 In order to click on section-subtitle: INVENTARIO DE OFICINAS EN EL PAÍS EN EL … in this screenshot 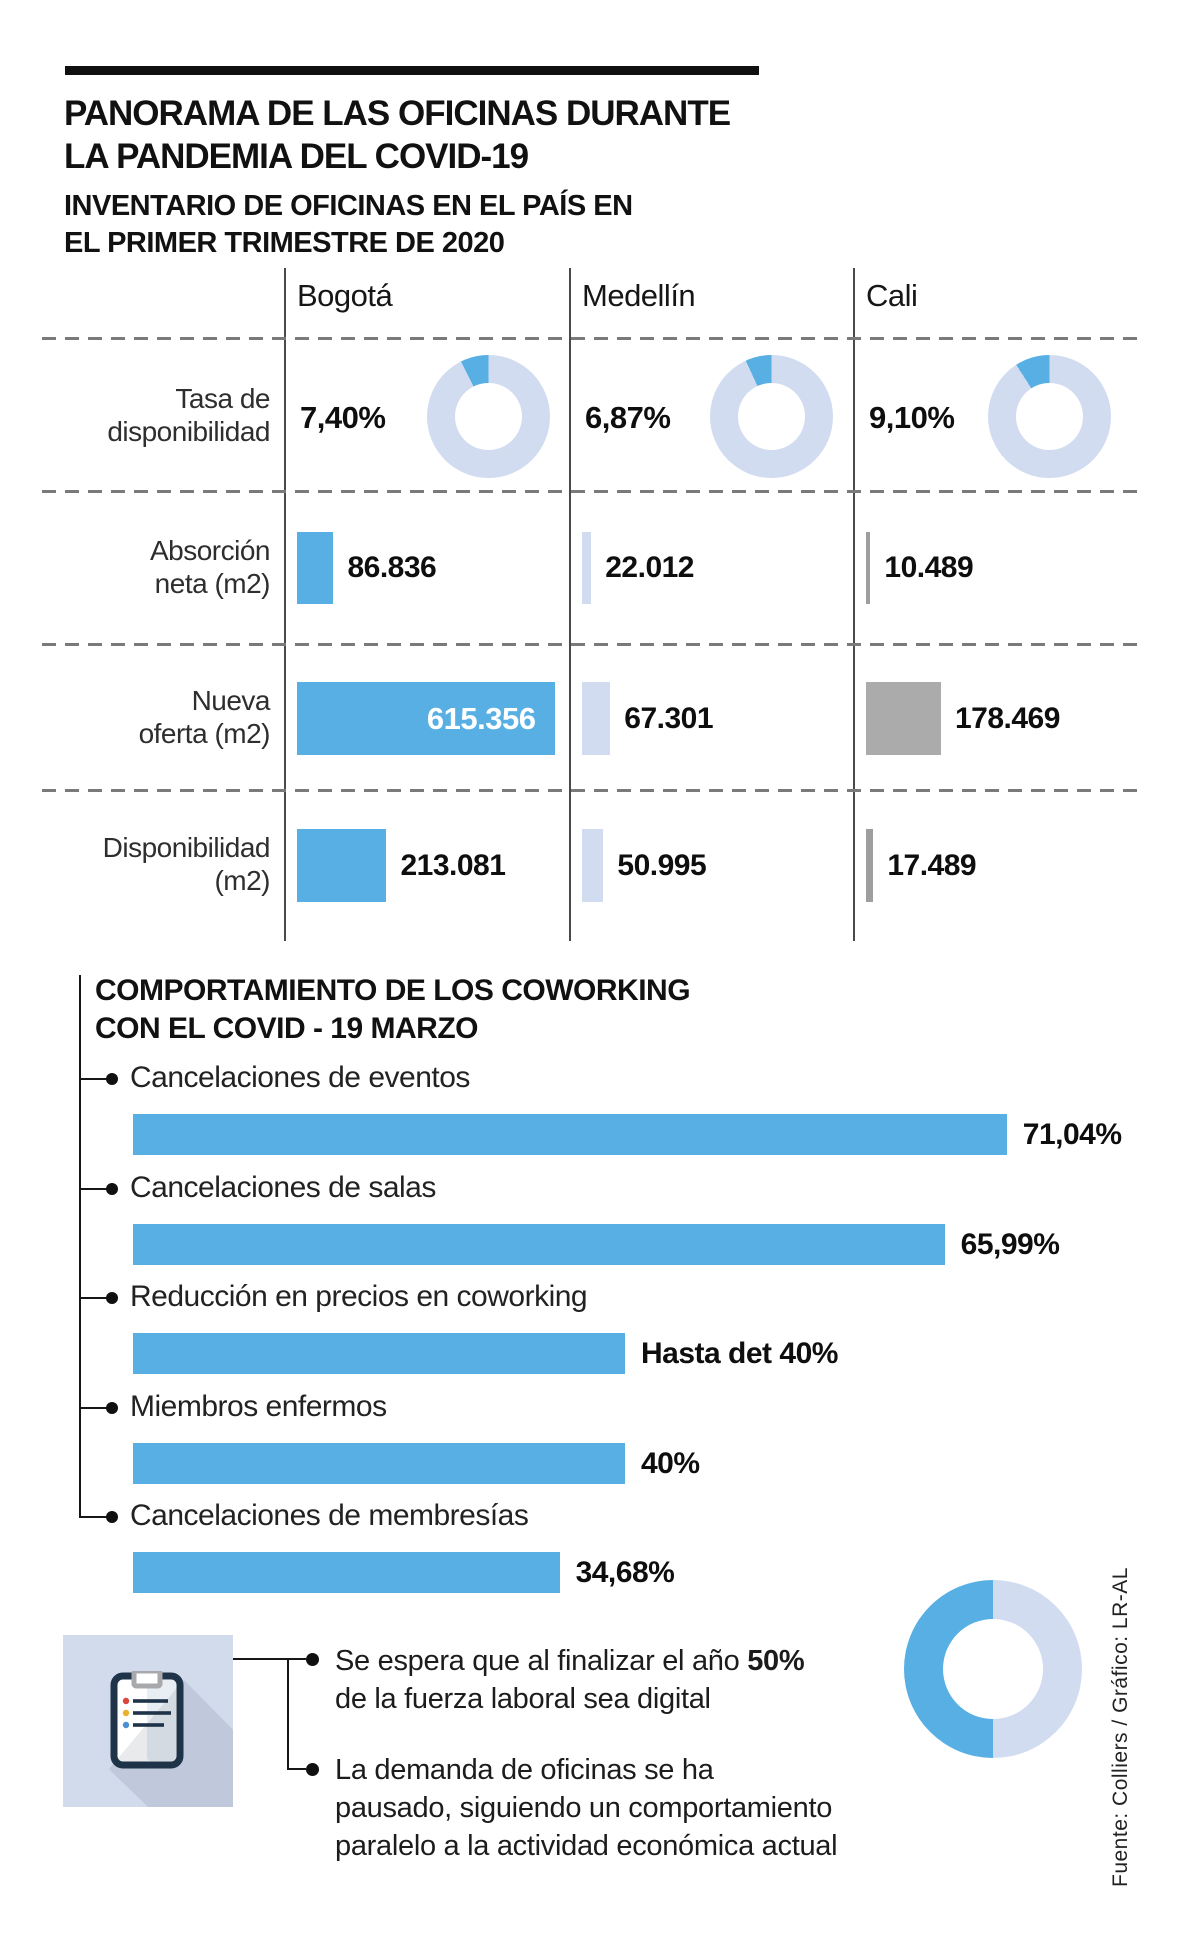, I will do `click(348, 225)`.